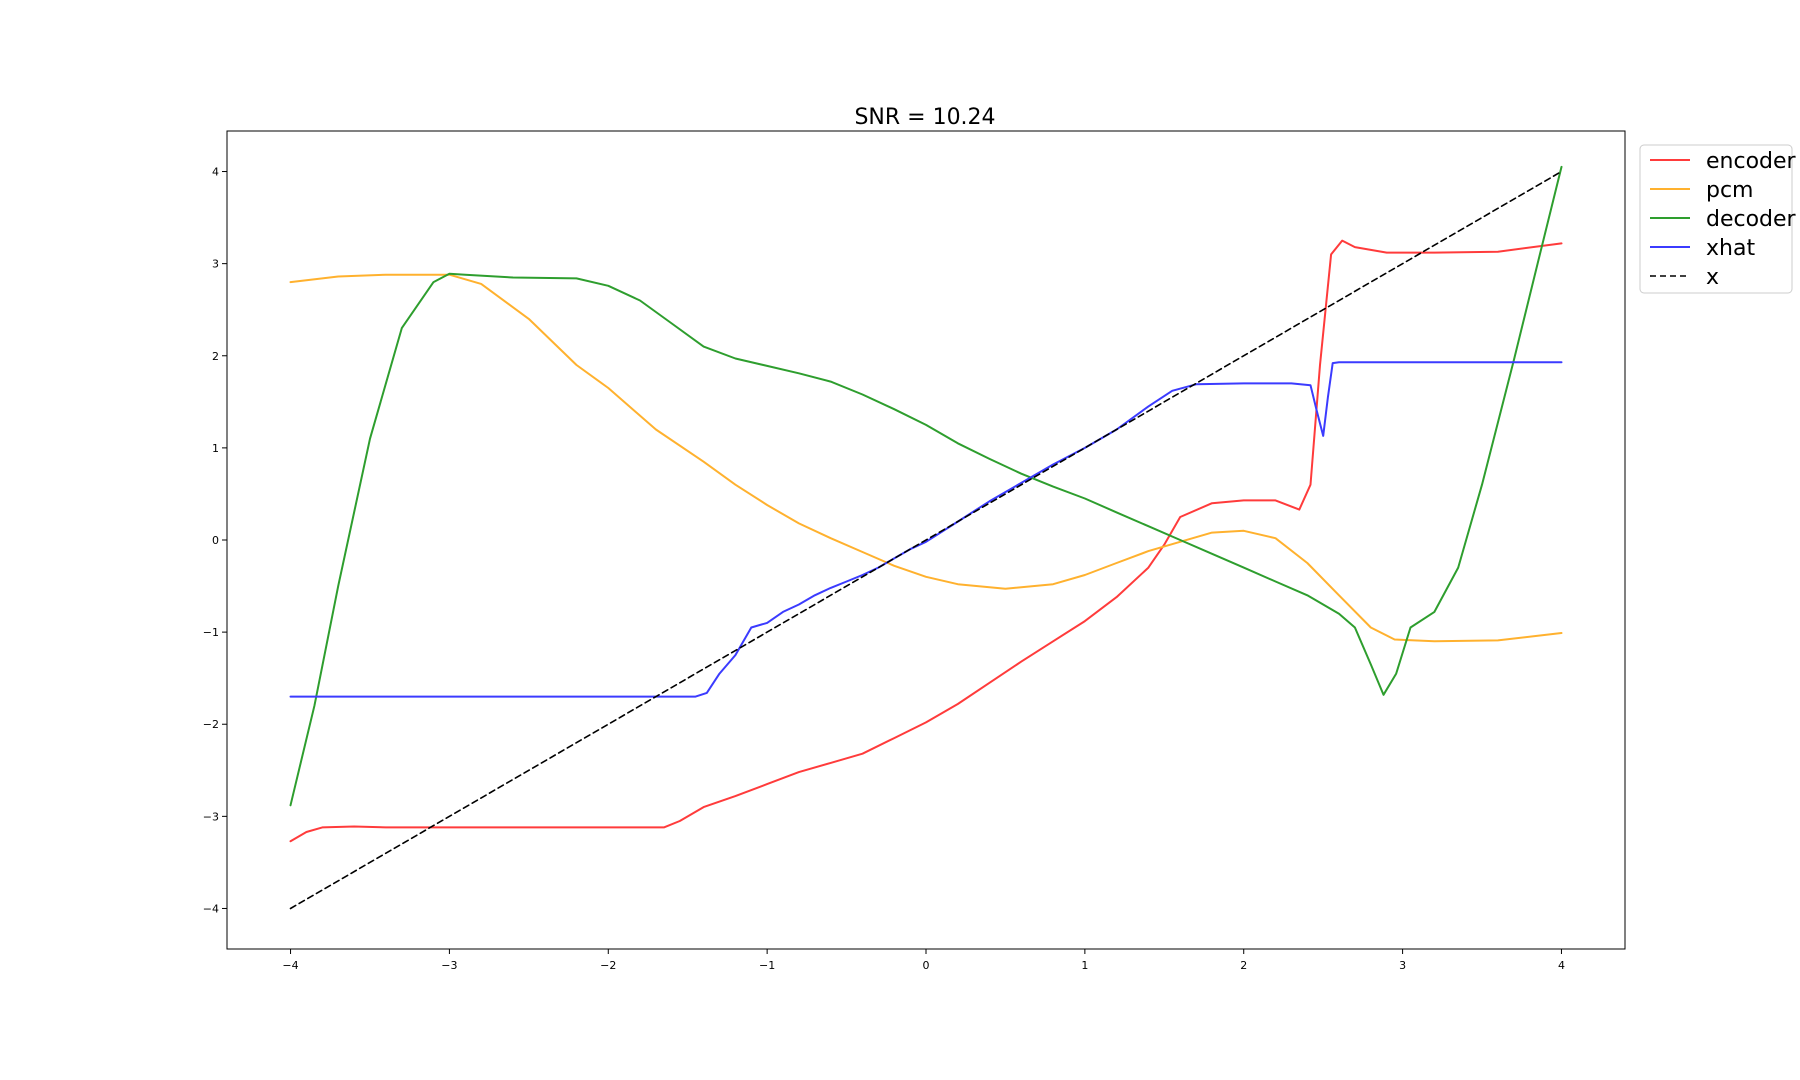 The width and height of the screenshot is (1800, 1080). What do you see at coordinates (215, 264) in the screenshot?
I see `y-tick-label: 3` at bounding box center [215, 264].